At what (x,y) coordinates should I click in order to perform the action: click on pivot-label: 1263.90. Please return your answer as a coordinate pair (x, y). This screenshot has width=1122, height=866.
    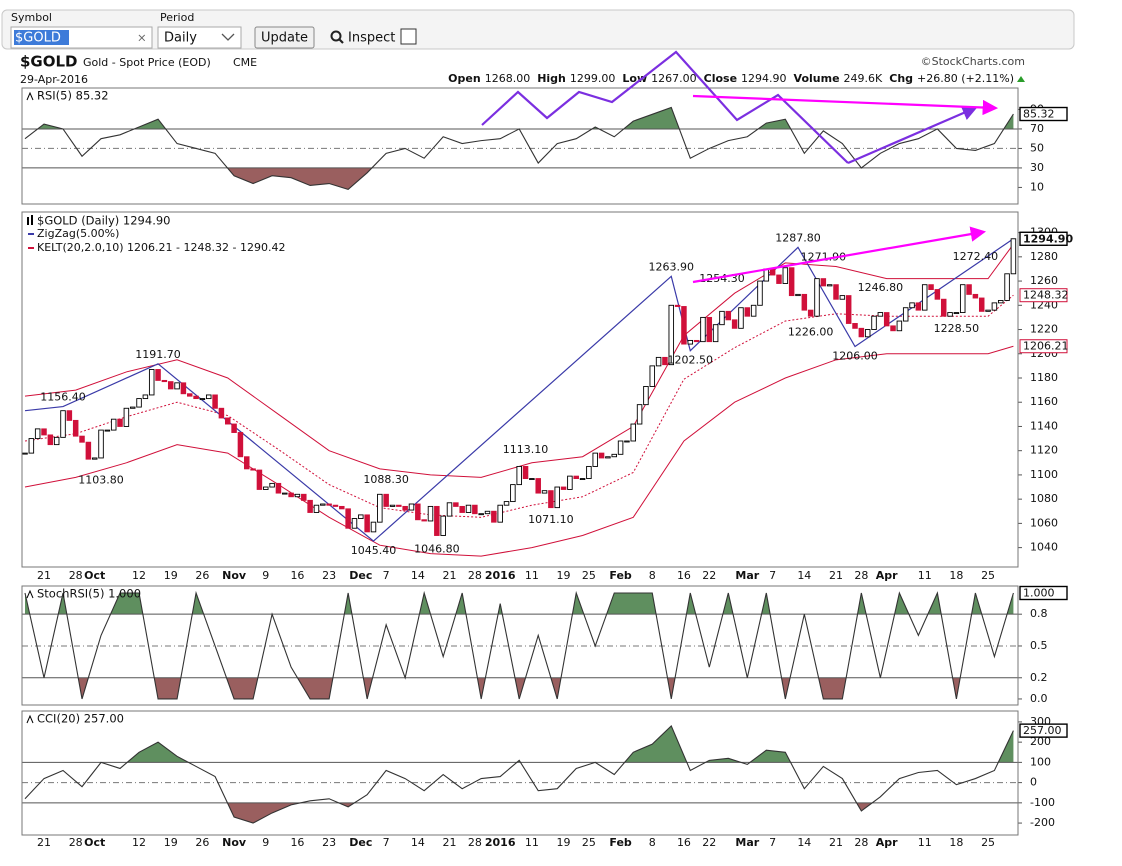
    Looking at the image, I should click on (672, 266).